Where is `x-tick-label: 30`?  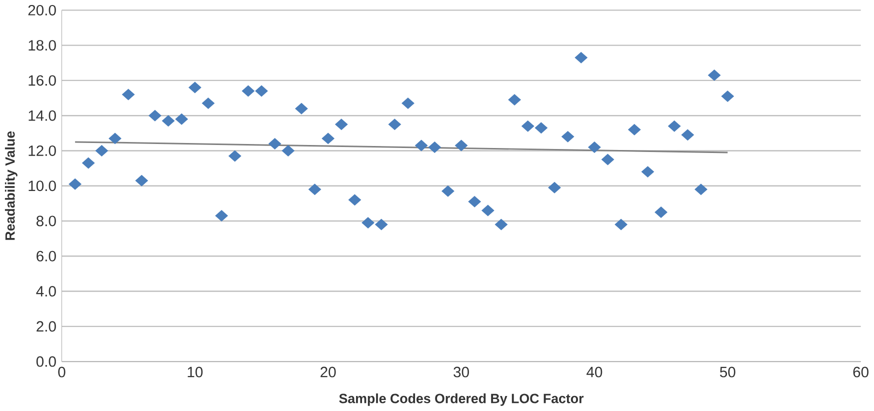 x-tick-label: 30 is located at coordinates (461, 372).